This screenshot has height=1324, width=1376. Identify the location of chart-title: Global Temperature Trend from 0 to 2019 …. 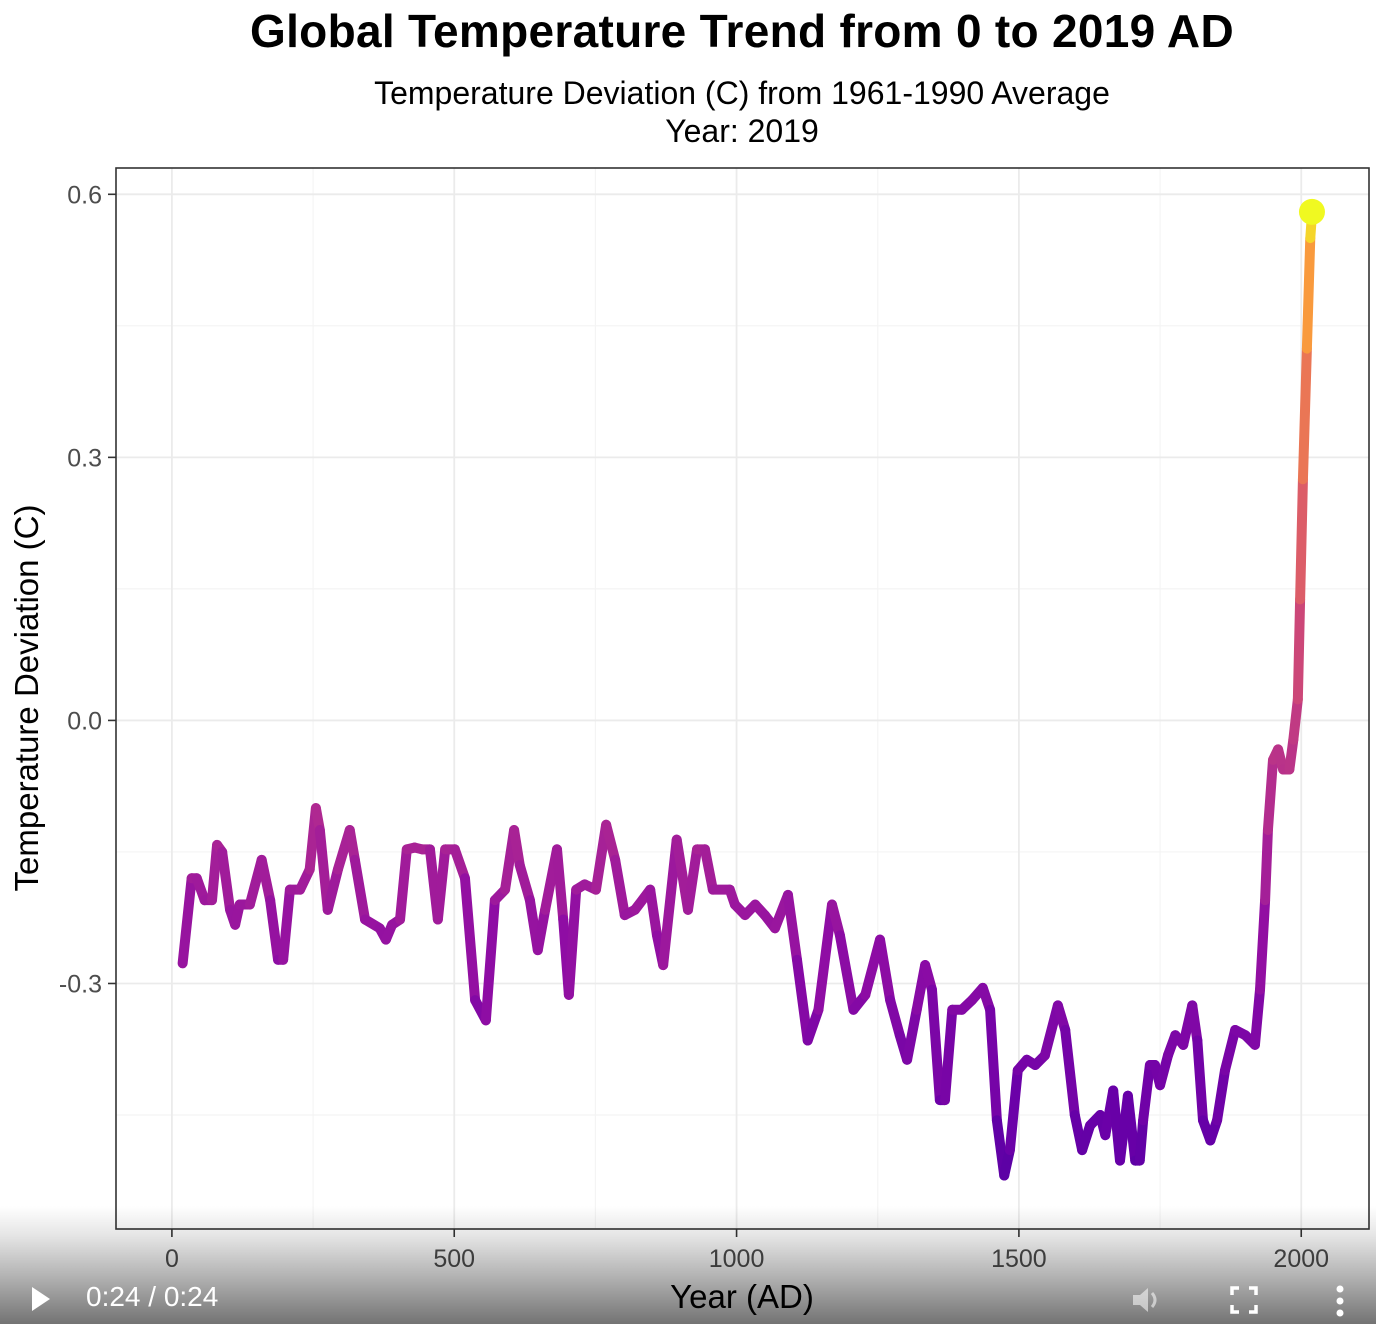
(742, 31).